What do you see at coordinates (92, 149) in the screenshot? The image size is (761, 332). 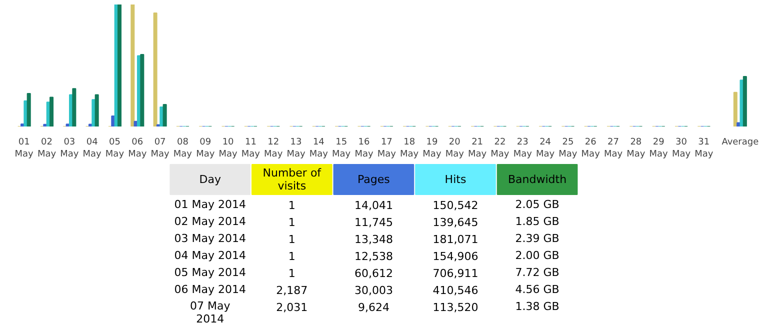 I see `x-tick-label: 04 May` at bounding box center [92, 149].